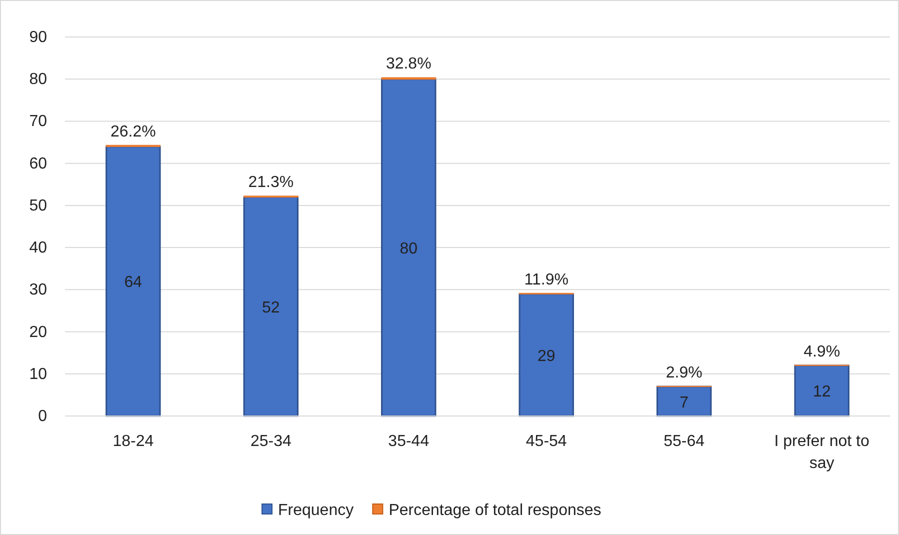 The height and width of the screenshot is (535, 899). Describe the element at coordinates (38, 290) in the screenshot. I see `y-tick-label: 30` at that location.